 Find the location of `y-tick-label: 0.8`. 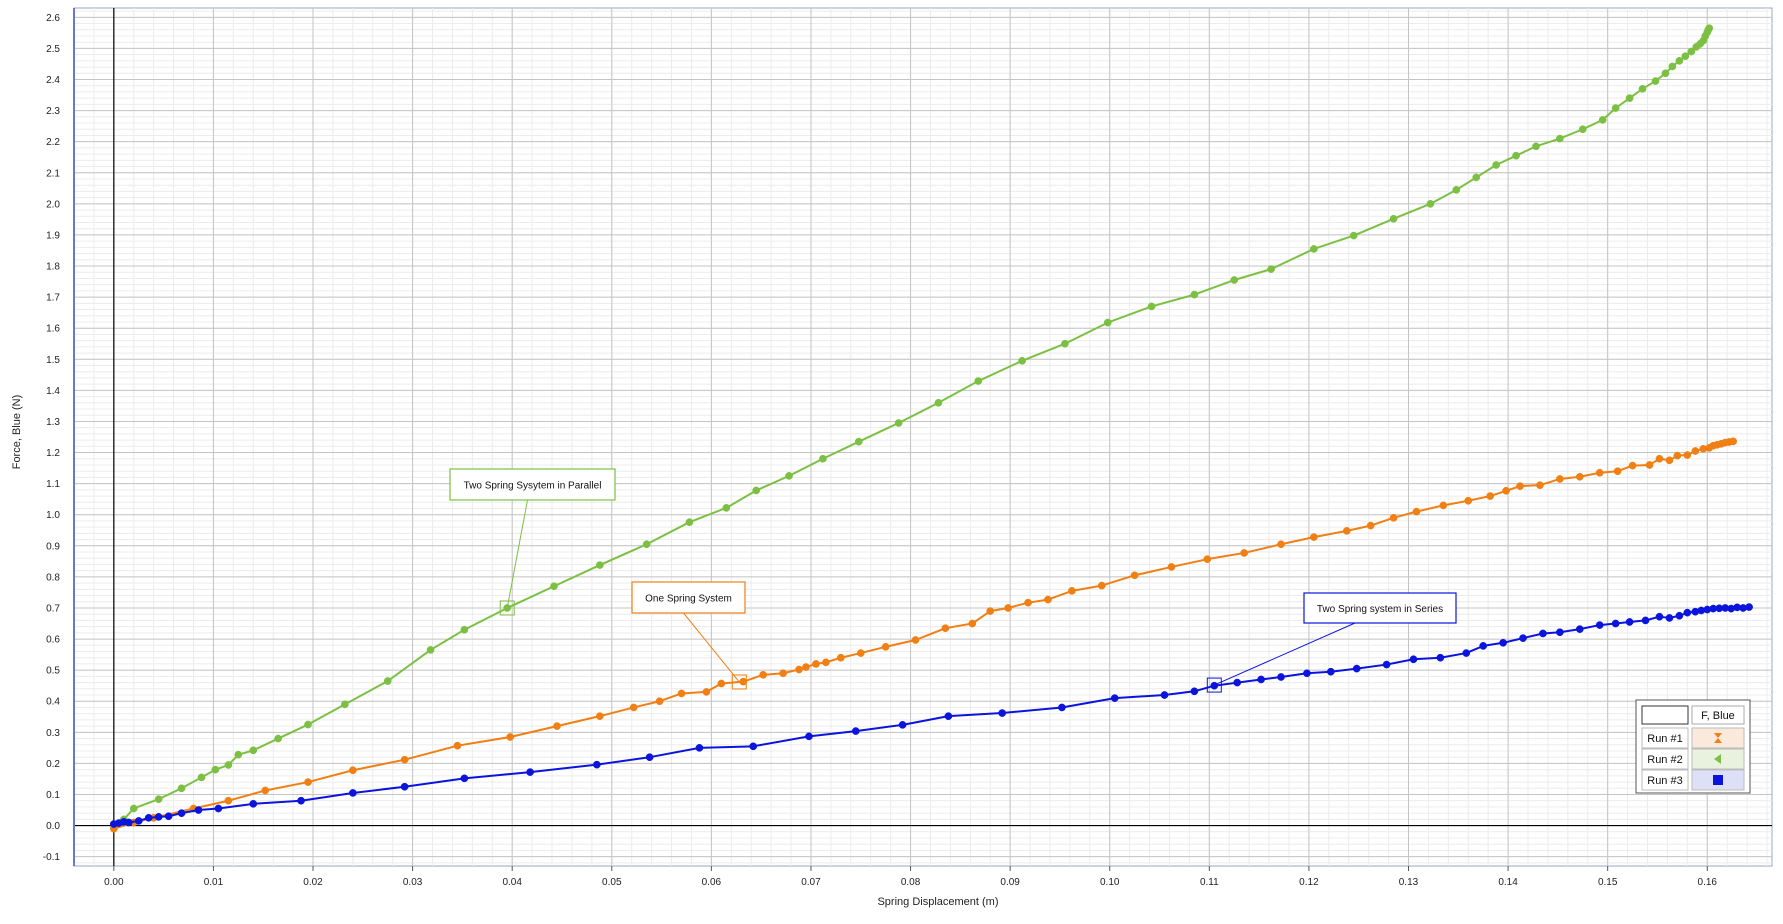

y-tick-label: 0.8 is located at coordinates (53, 577).